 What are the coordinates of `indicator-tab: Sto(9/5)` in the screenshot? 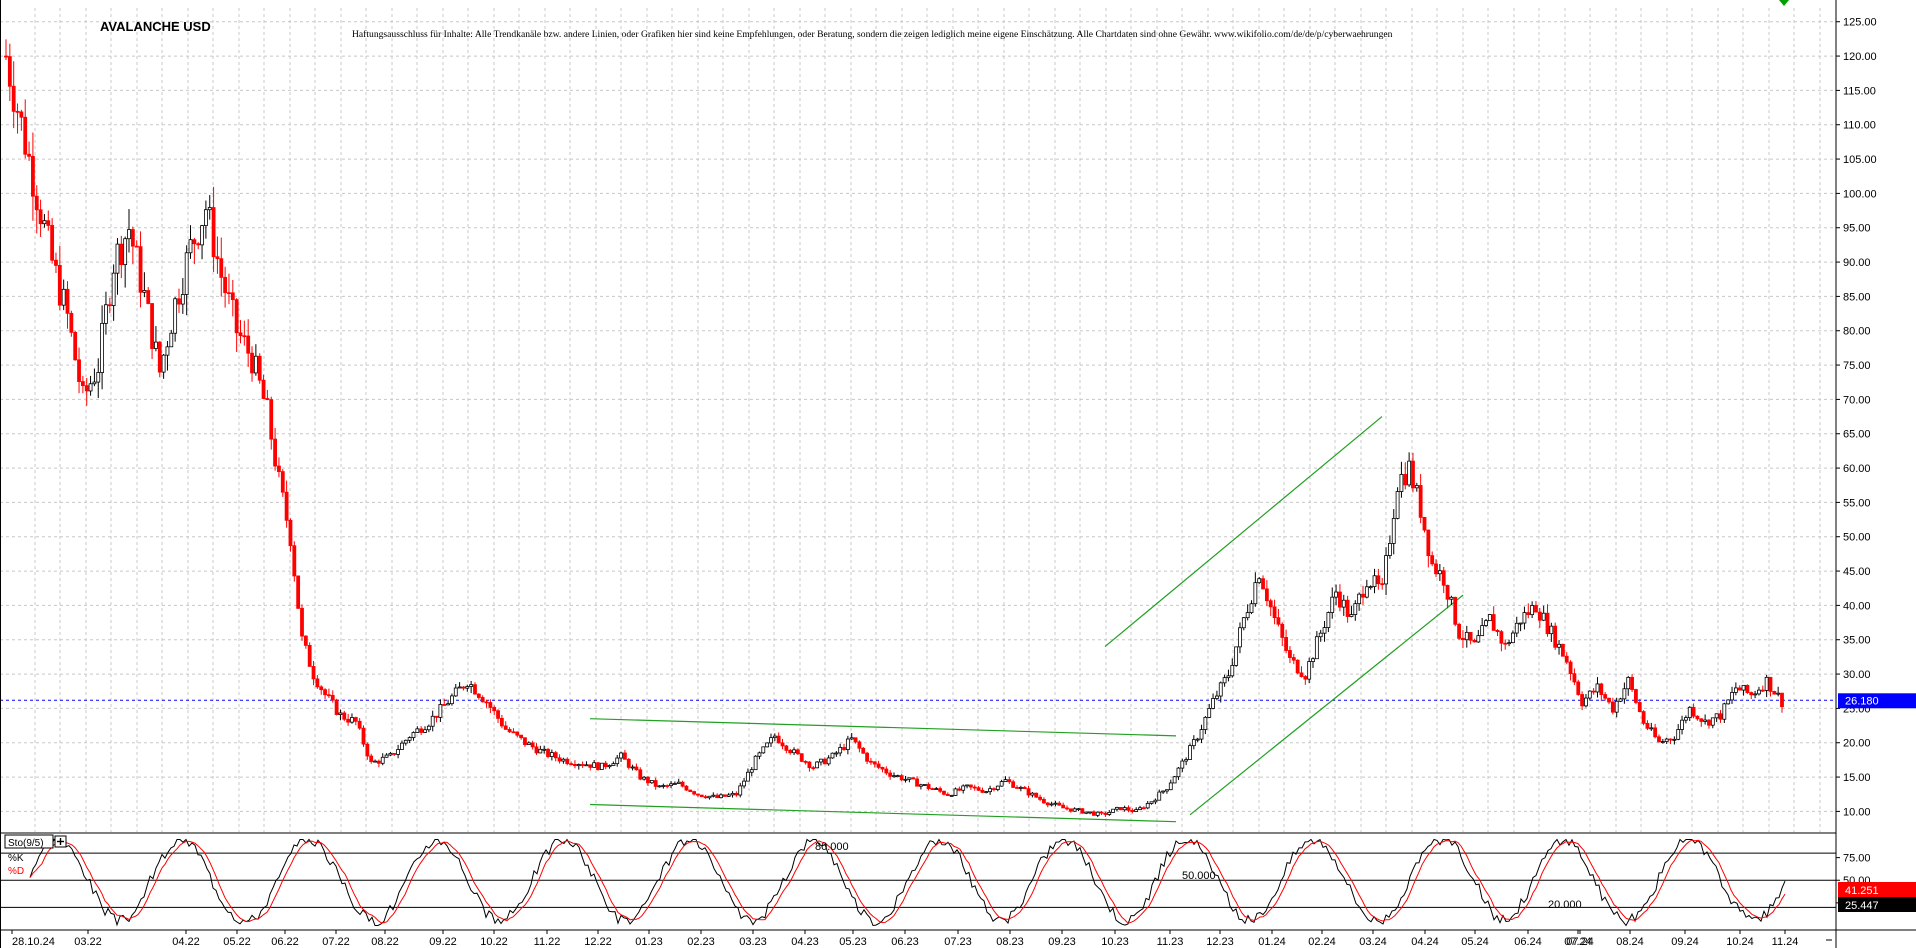 It's located at (29, 841).